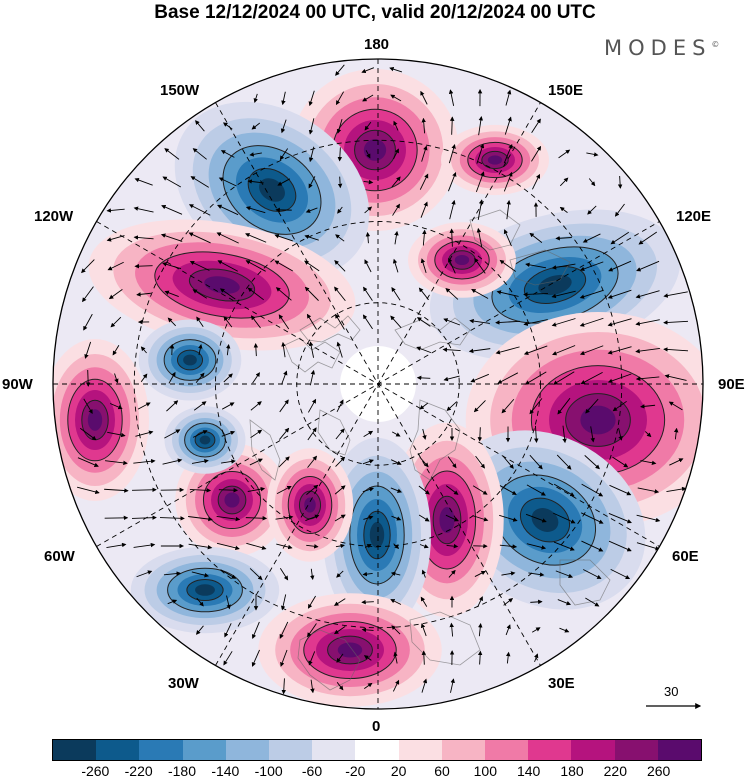 The image size is (750, 783). What do you see at coordinates (377, 44) in the screenshot?
I see `label-180: 180` at bounding box center [377, 44].